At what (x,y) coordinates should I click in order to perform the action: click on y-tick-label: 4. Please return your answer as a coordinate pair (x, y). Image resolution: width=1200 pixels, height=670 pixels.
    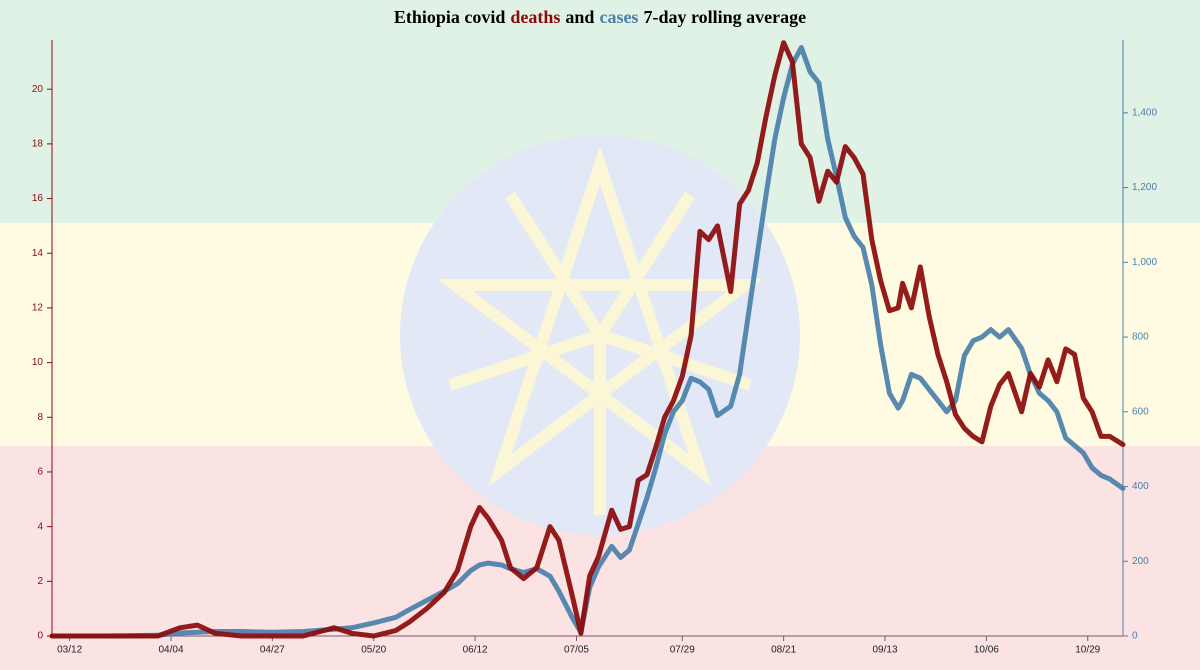
    Looking at the image, I should click on (40, 526).